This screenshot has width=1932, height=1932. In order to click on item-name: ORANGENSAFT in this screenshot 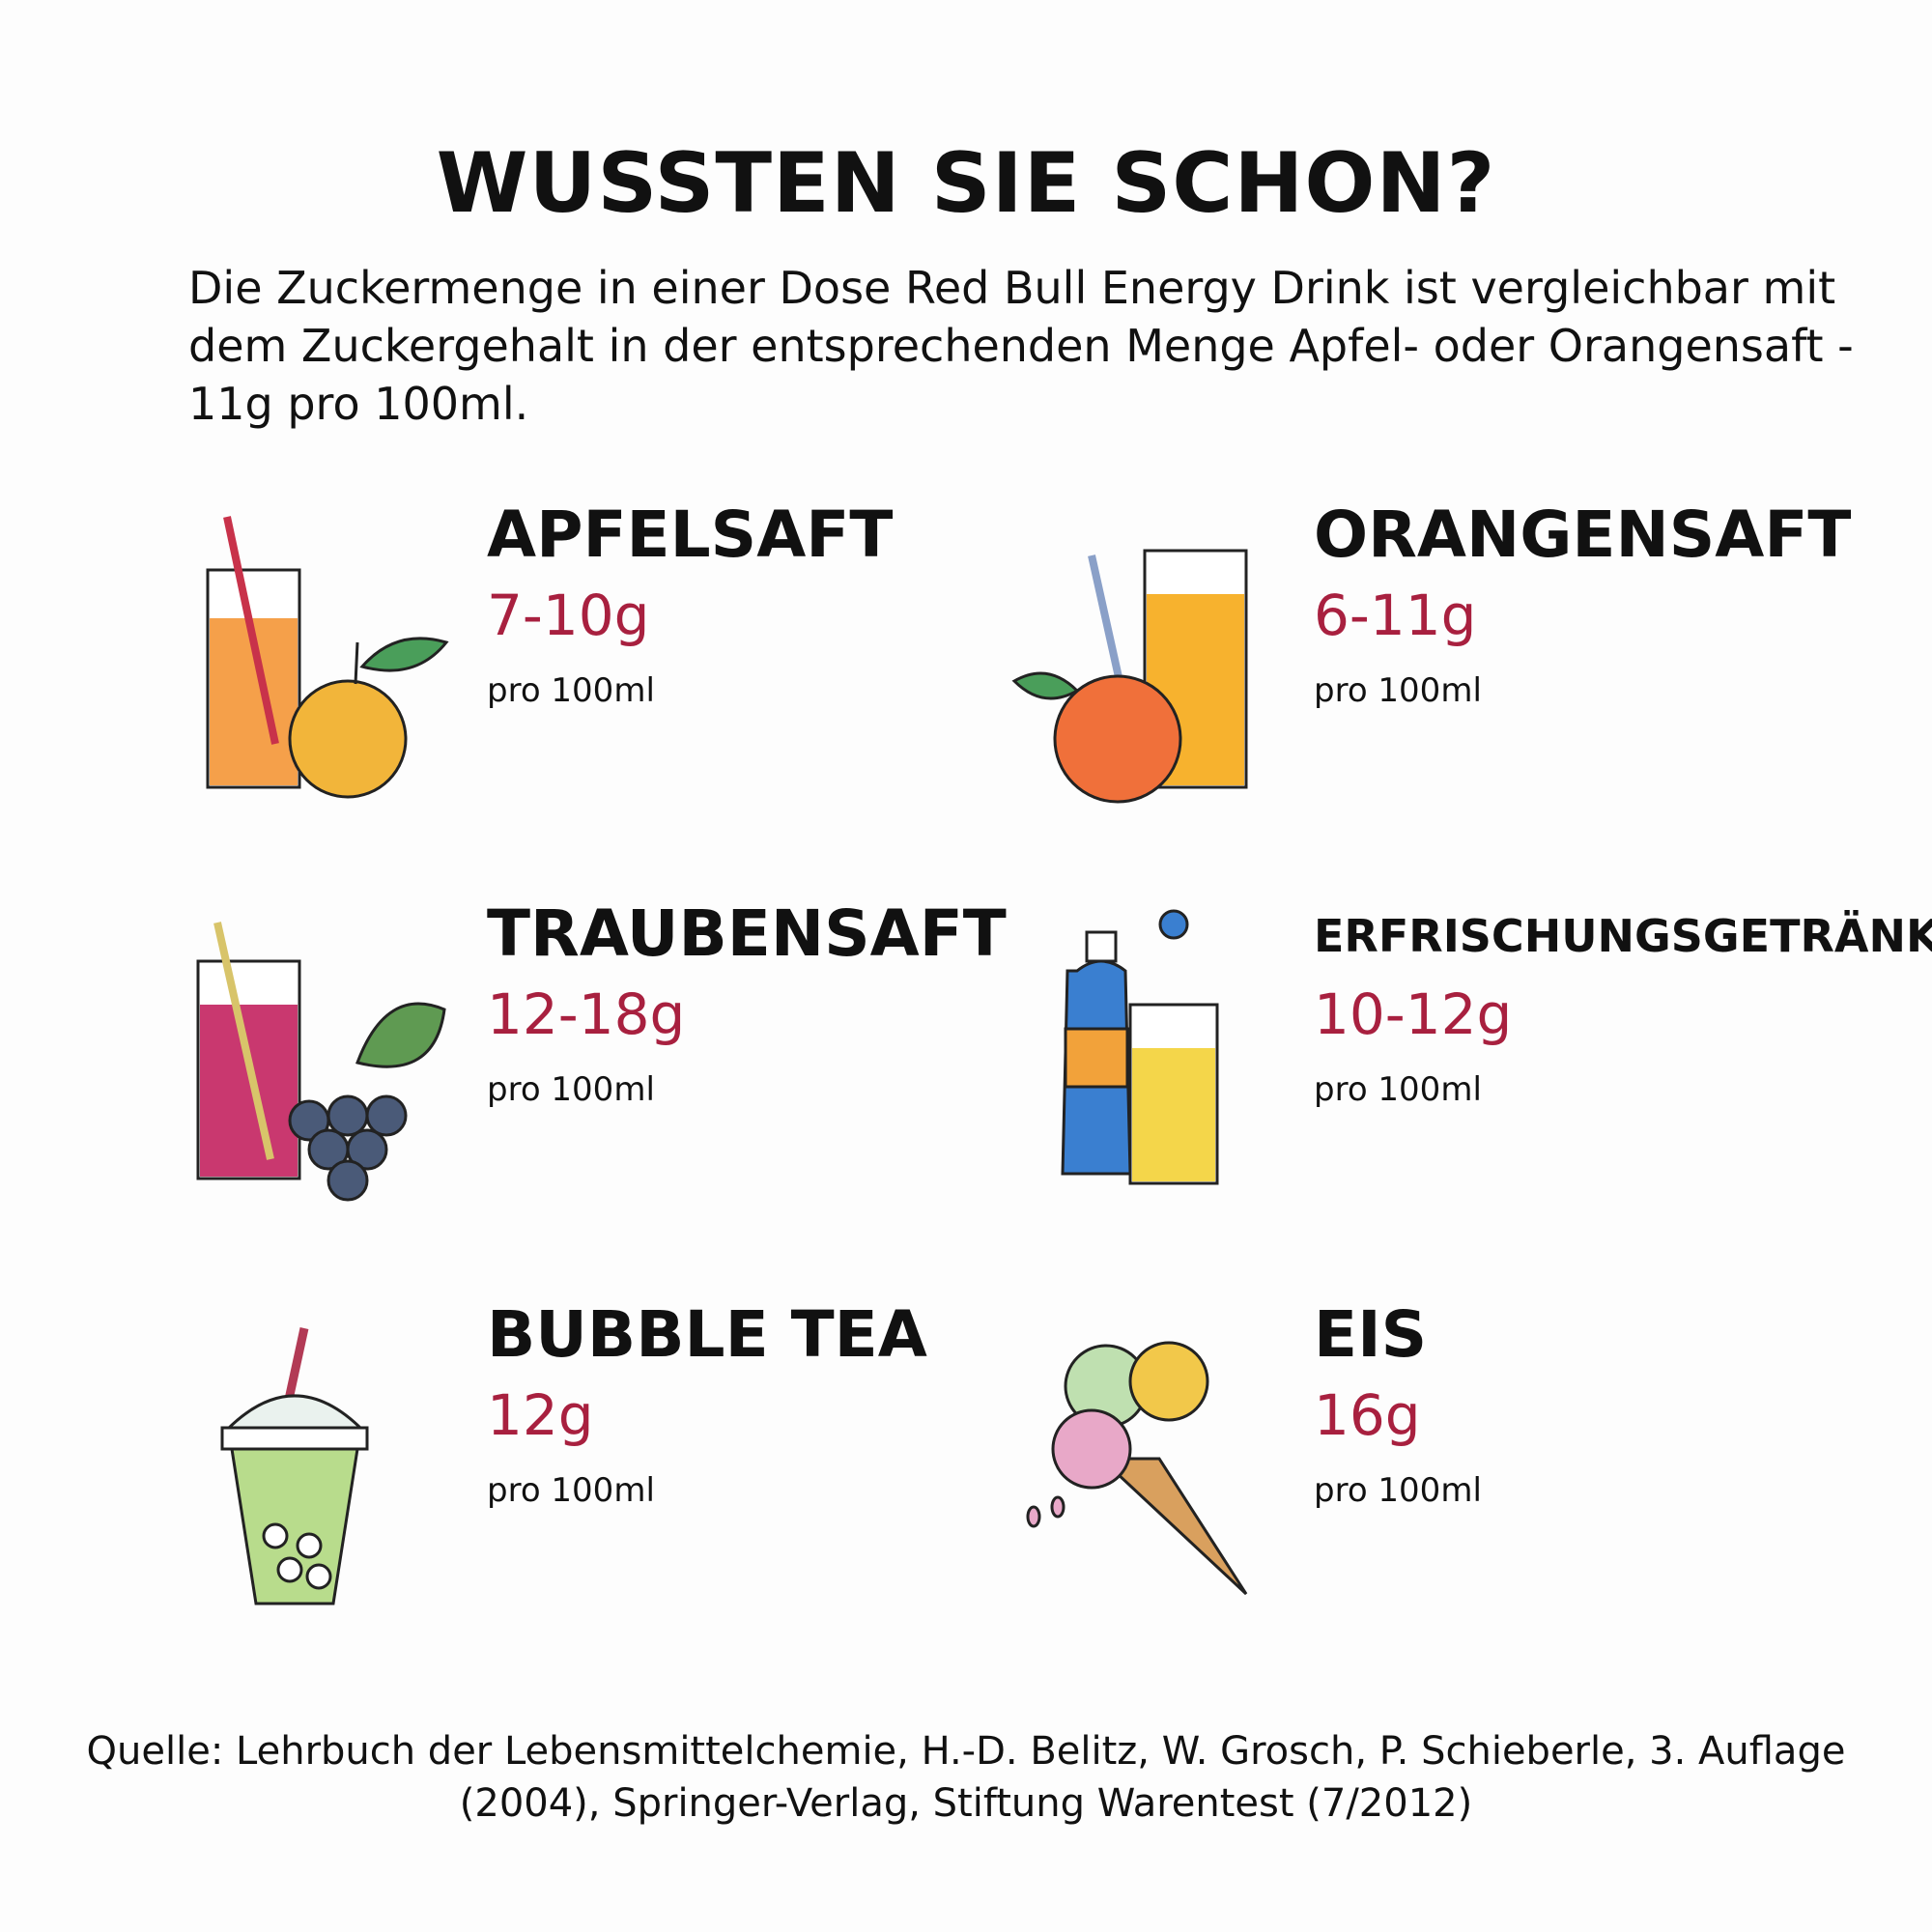, I will do `click(1583, 534)`.